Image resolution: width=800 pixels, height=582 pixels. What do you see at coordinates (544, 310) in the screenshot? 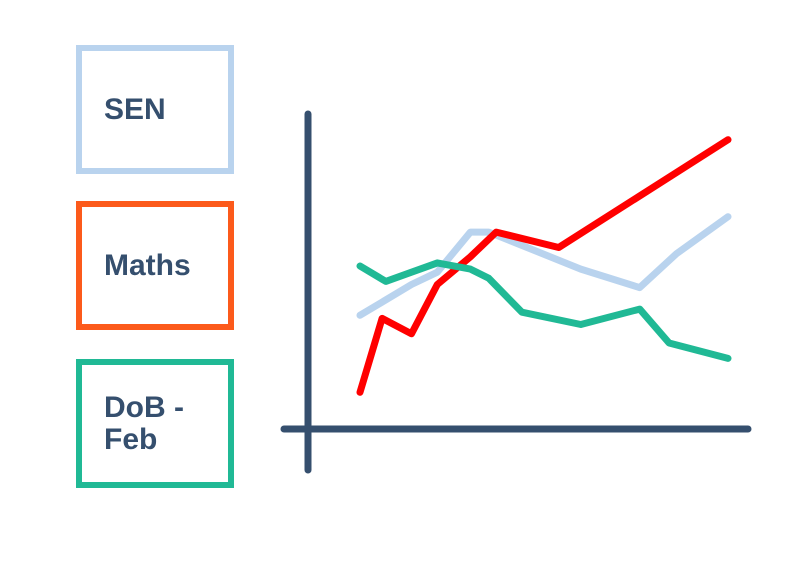
I see `series-line-dob-feb` at bounding box center [544, 310].